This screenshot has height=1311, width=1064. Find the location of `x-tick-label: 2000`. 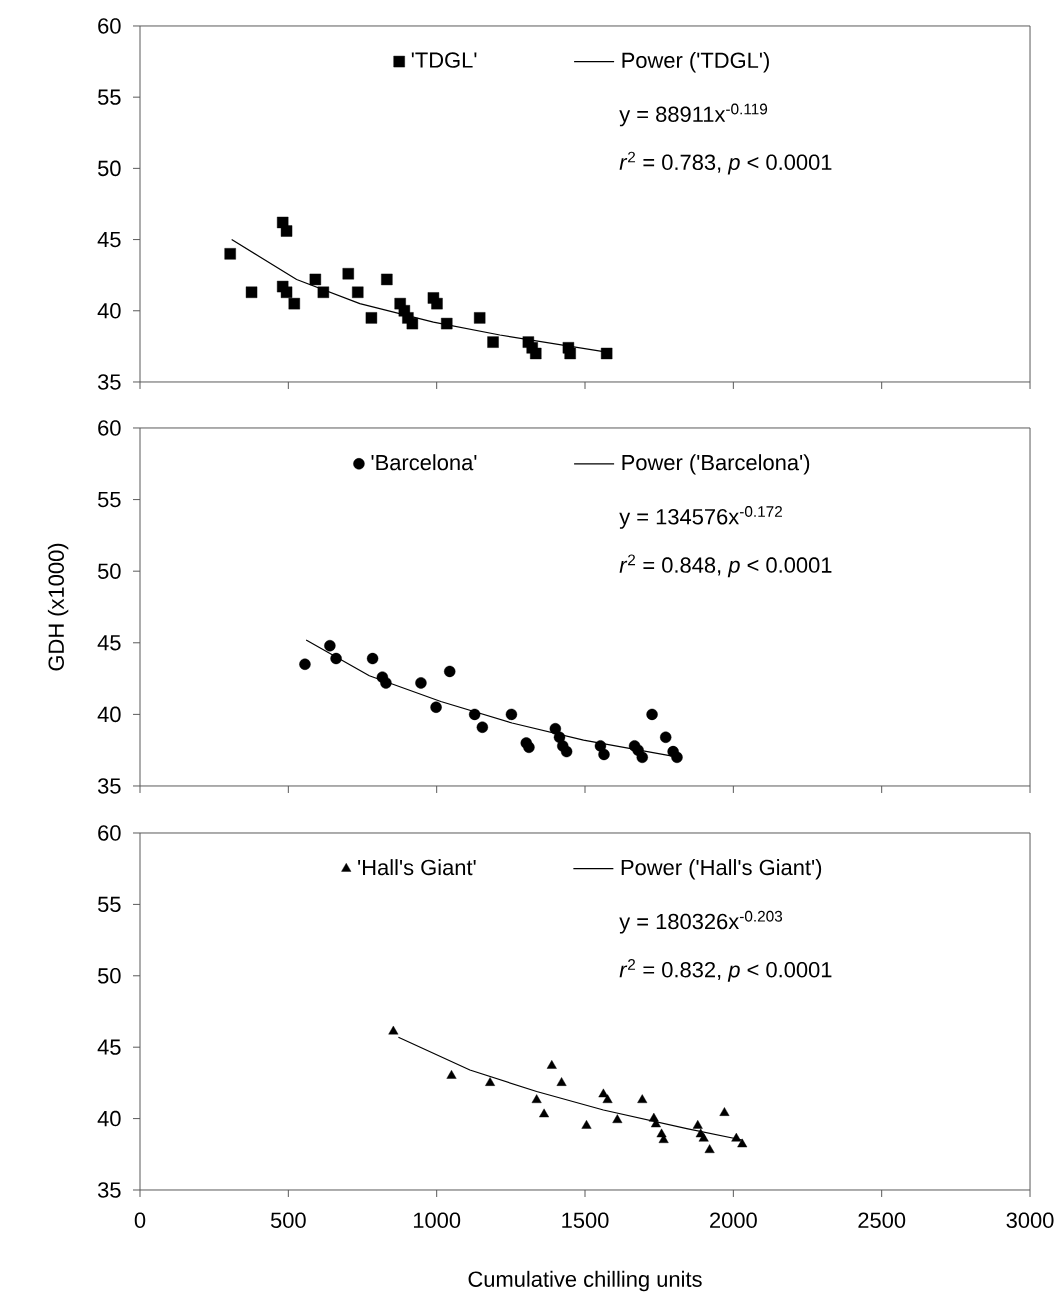

x-tick-label: 2000 is located at coordinates (733, 1220).